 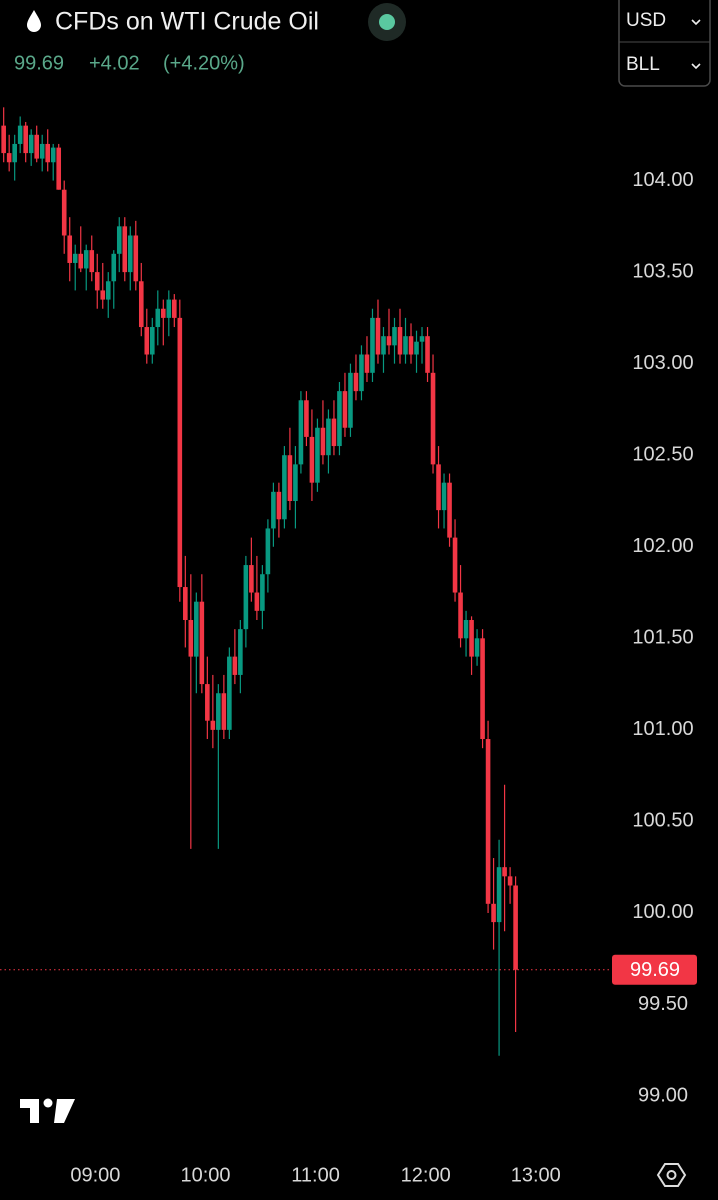 I want to click on y-tick-label: 100.00, so click(x=662, y=912).